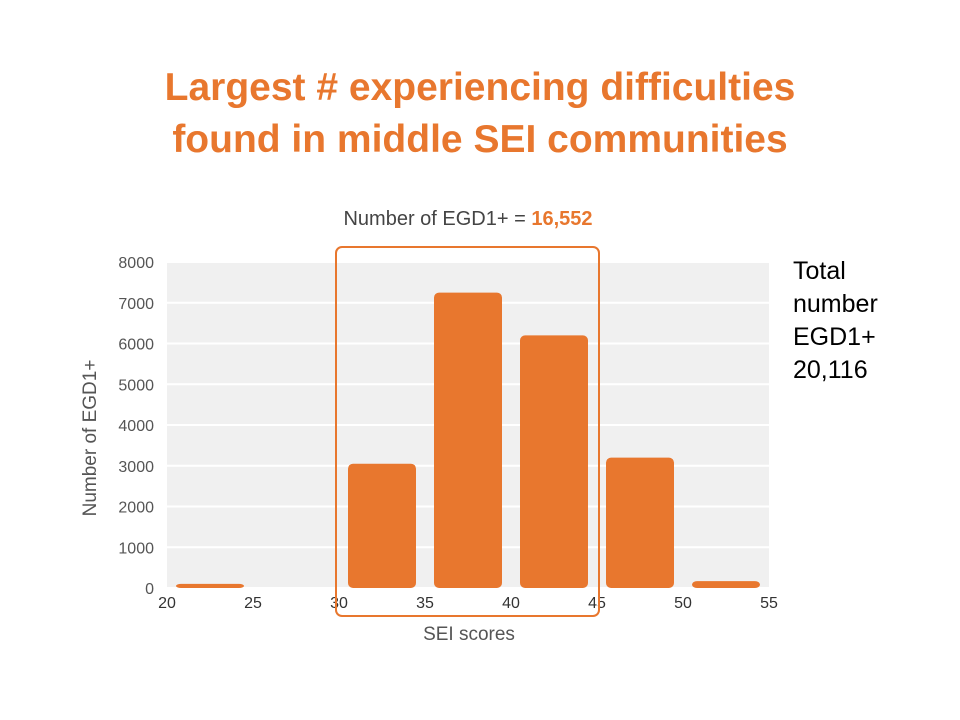 The image size is (960, 720). I want to click on chart-subtitle: Number of EGD1+ = 16,552, so click(467, 219).